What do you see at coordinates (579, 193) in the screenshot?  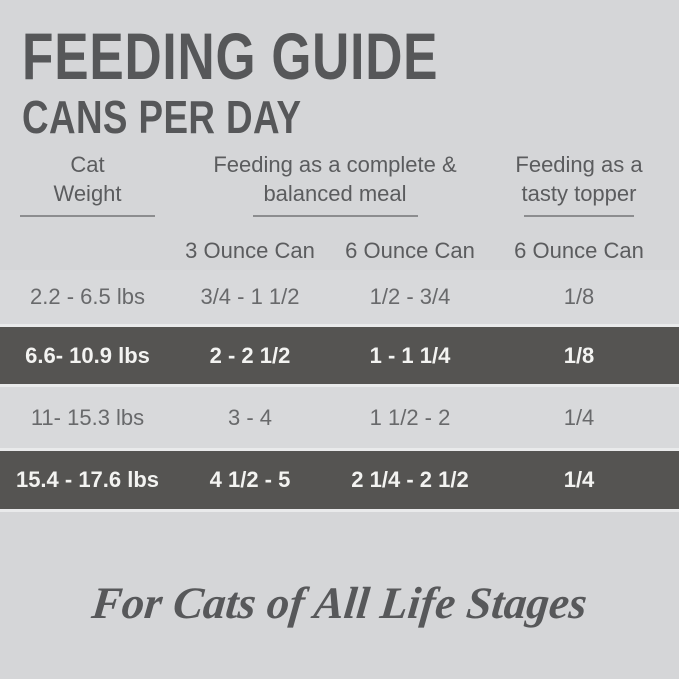 I see `header-line: tasty topper` at bounding box center [579, 193].